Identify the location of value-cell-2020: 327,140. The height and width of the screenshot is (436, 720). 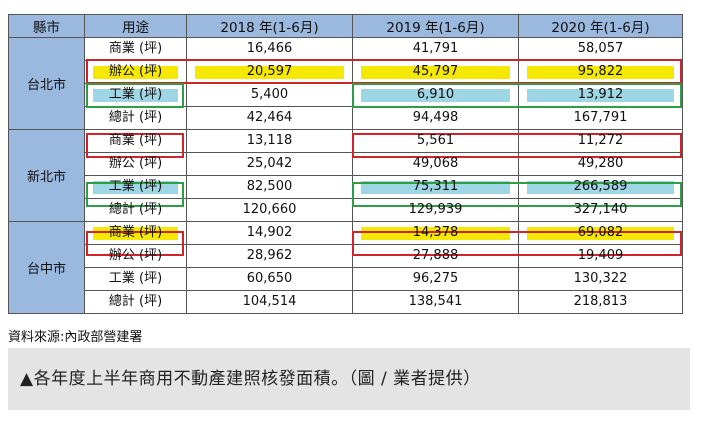
(600, 210).